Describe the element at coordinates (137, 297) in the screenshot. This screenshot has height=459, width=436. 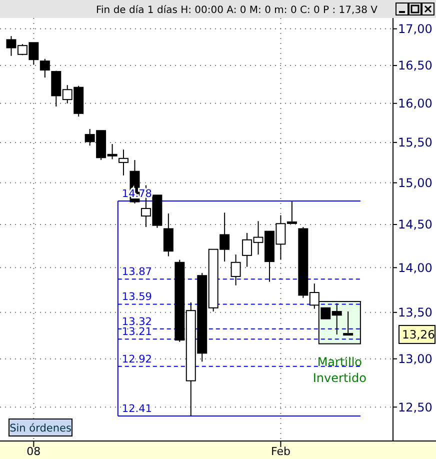
I see `ref-line-label: 13.59` at that location.